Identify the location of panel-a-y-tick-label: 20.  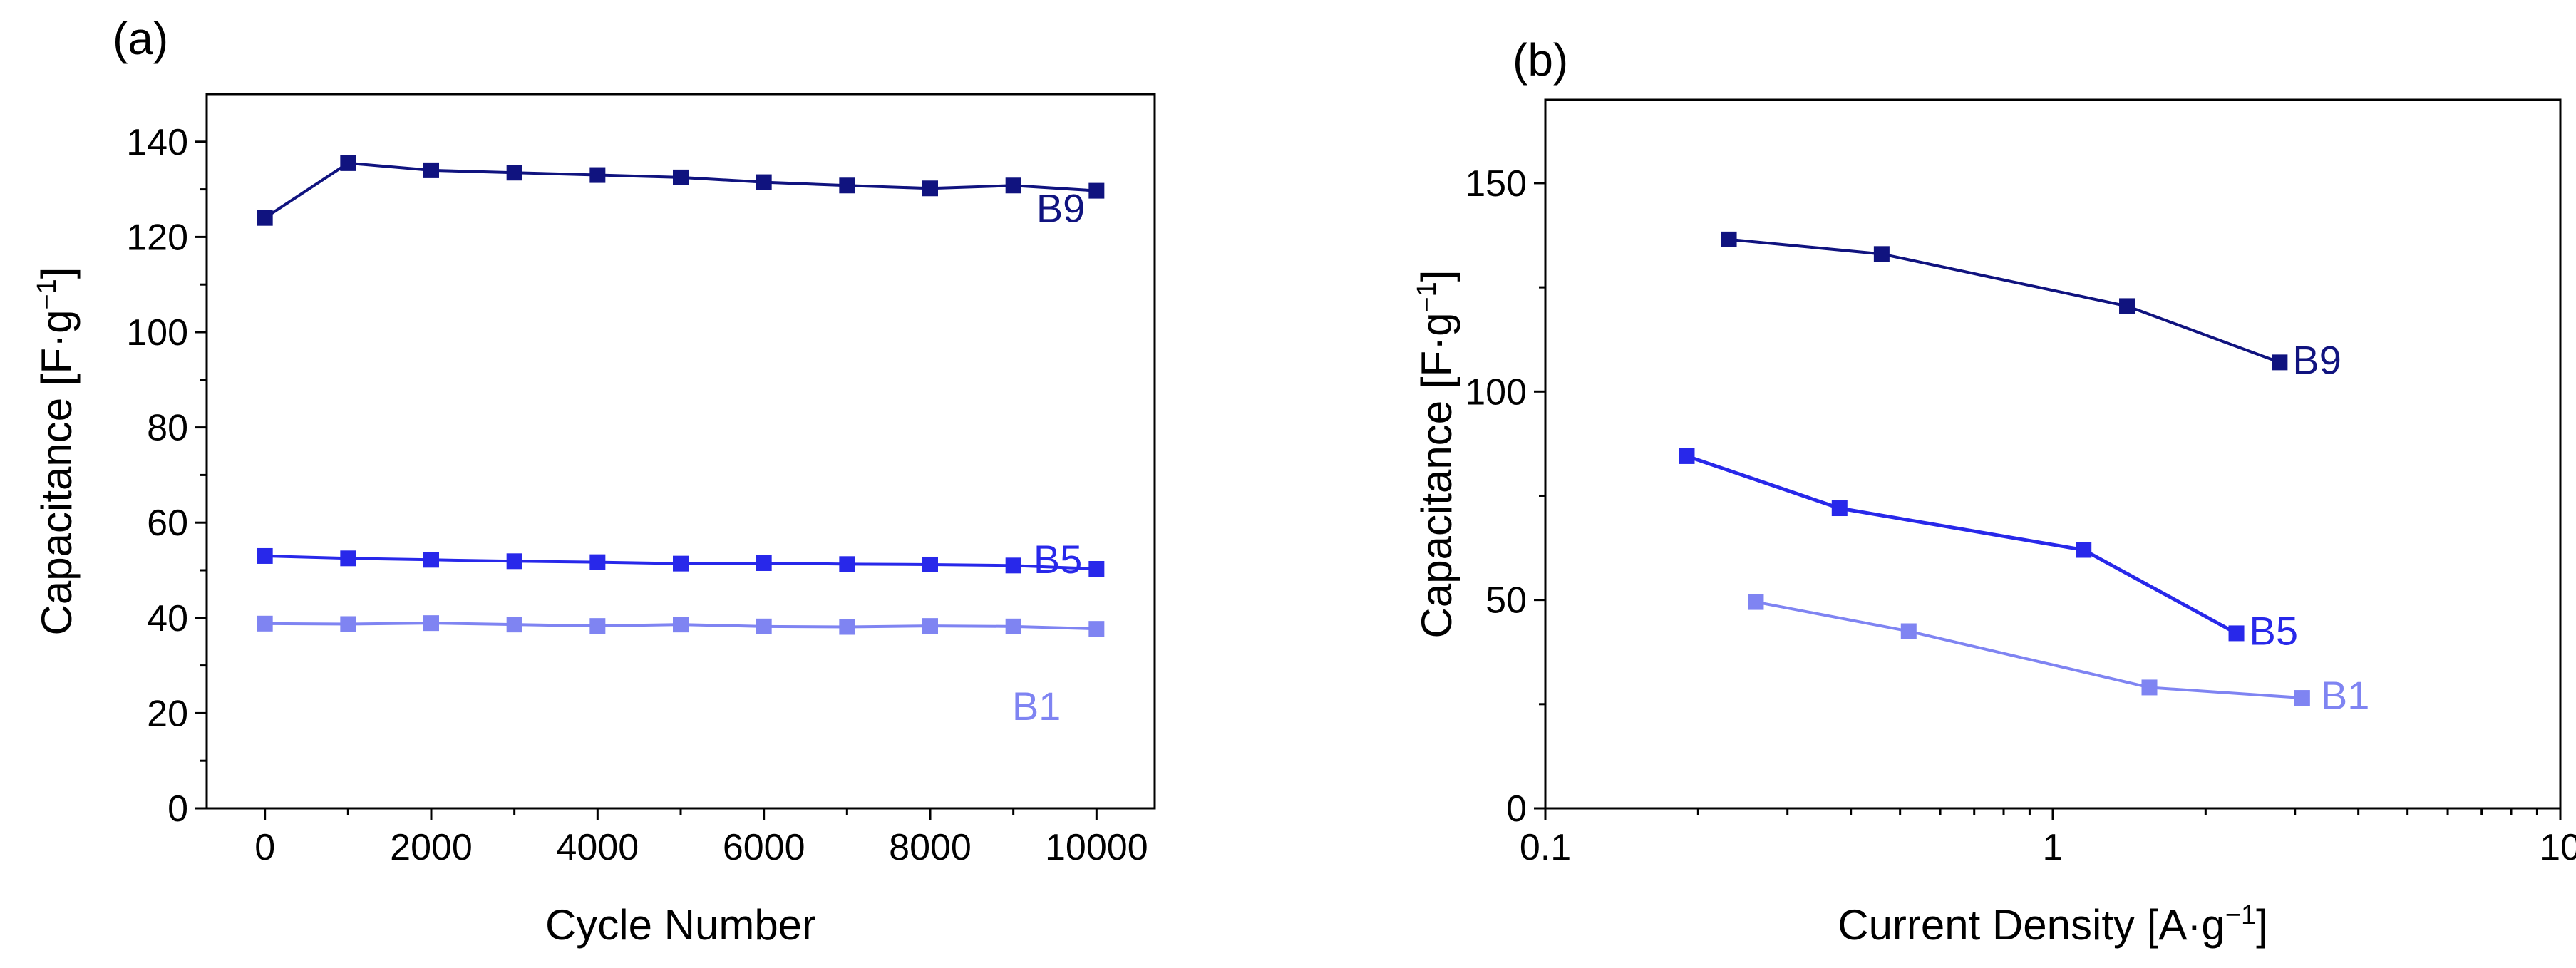
(167, 713).